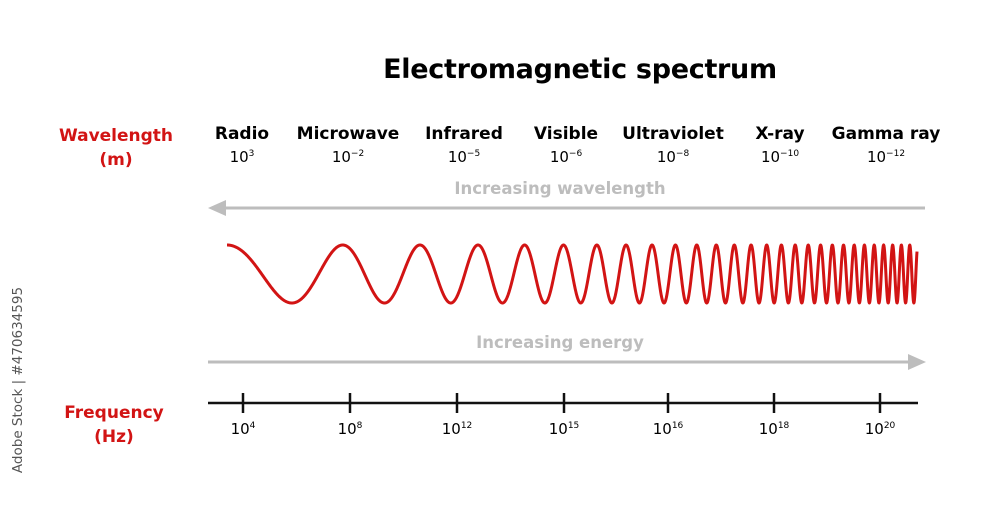 This screenshot has width=1000, height=506. I want to click on band-wavelength: 10−10, so click(780, 157).